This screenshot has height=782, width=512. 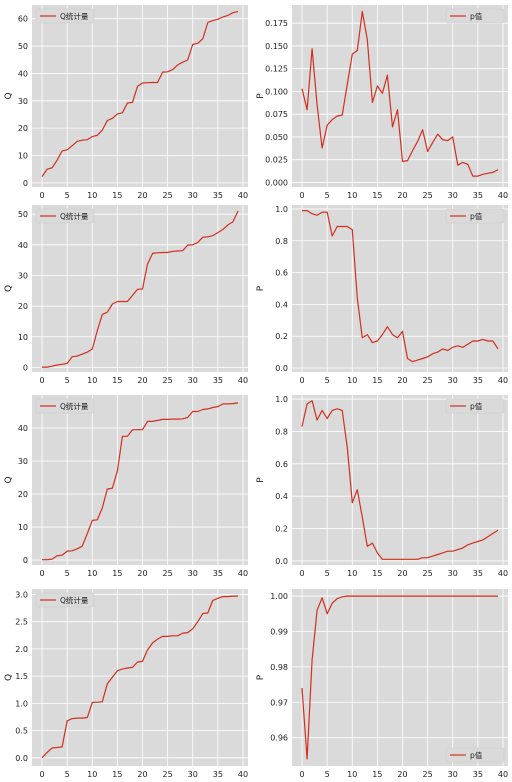 I want to click on y-tick-label: 60, so click(x=23, y=19).